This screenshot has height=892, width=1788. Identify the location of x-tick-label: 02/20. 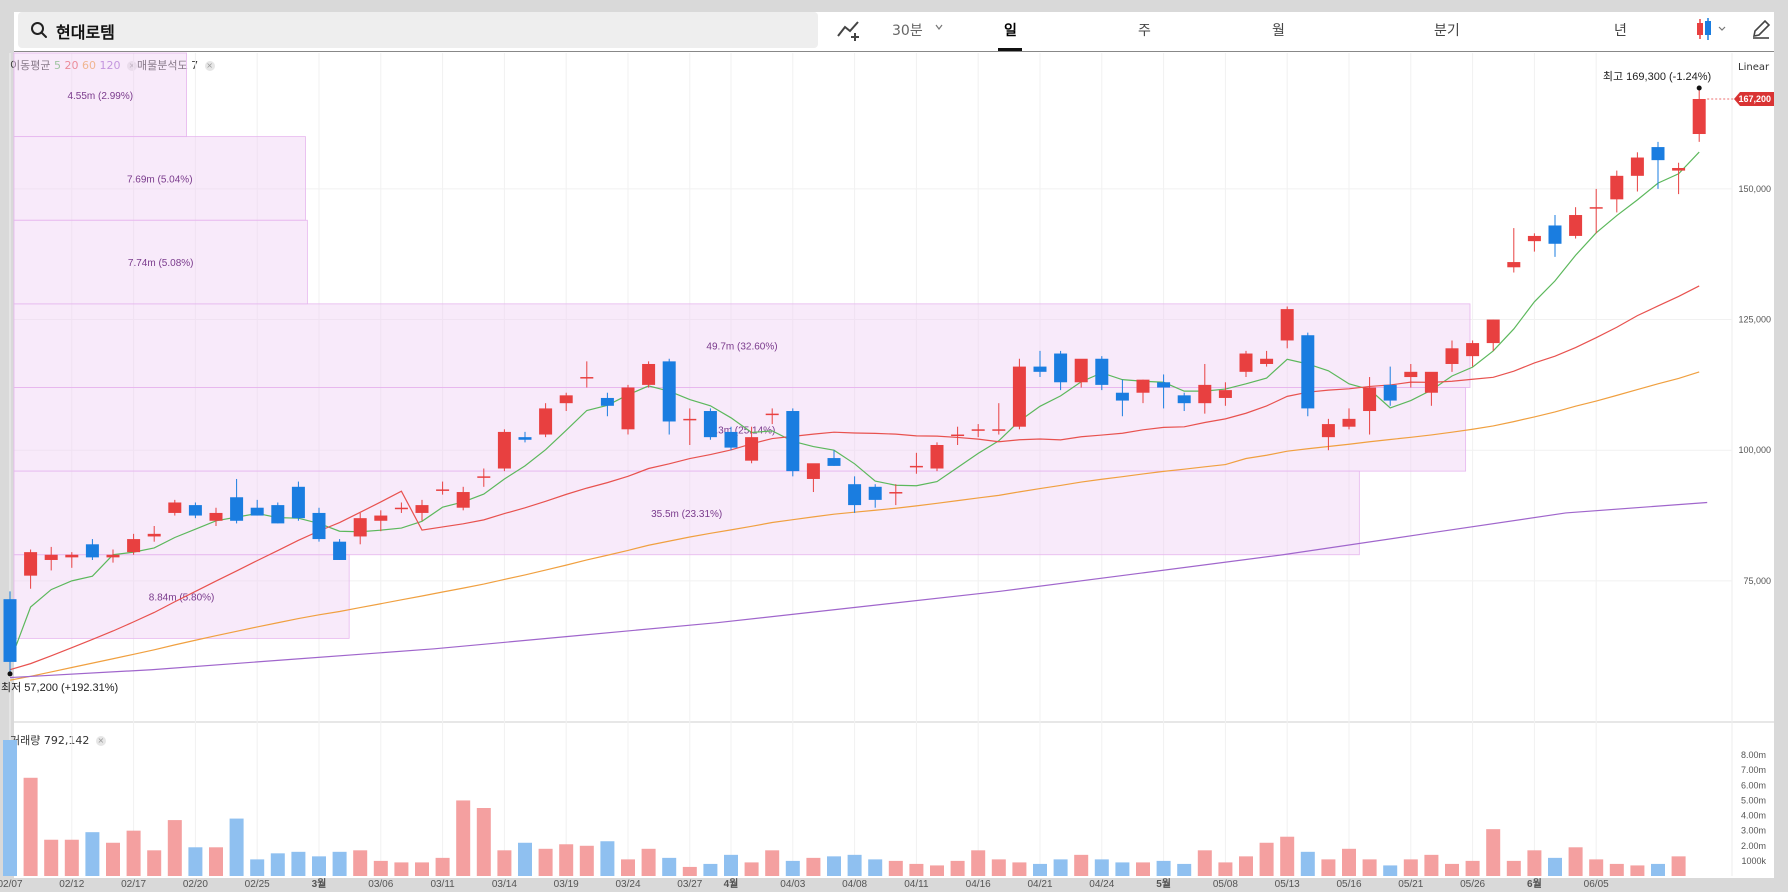
(195, 884).